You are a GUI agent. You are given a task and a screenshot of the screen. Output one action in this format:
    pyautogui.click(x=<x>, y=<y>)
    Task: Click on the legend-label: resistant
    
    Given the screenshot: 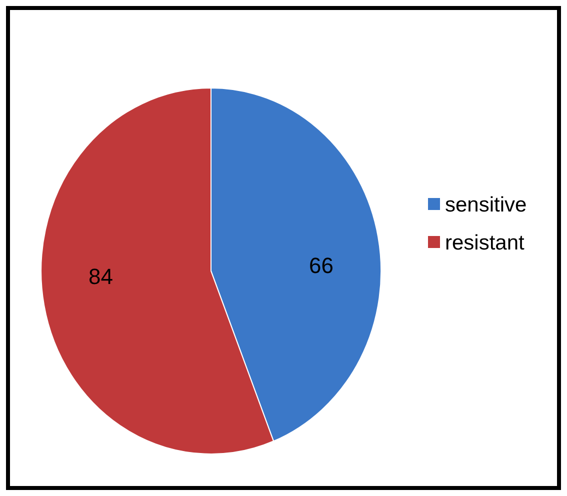 What is the action you would take?
    pyautogui.click(x=485, y=243)
    